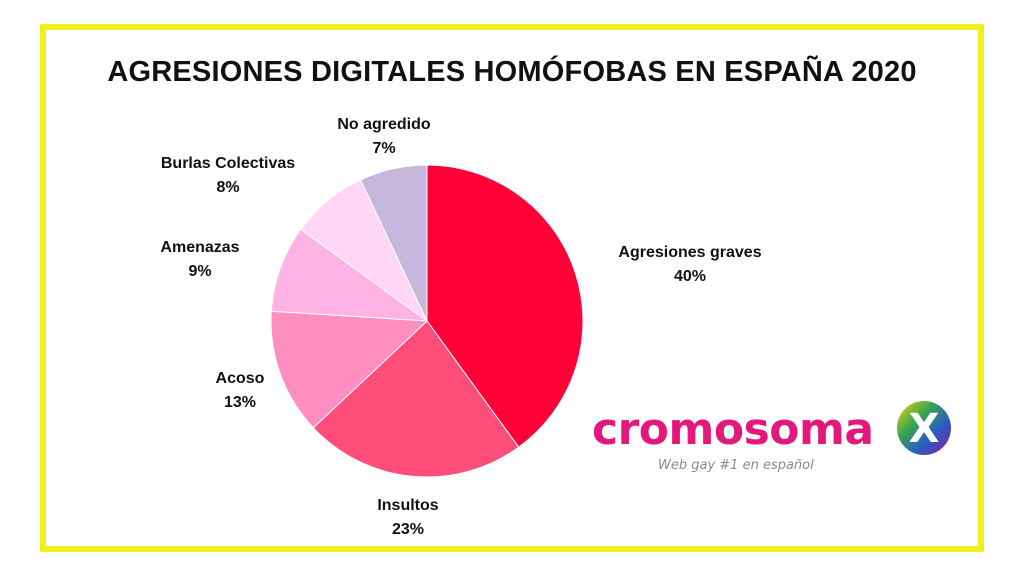 The width and height of the screenshot is (1024, 569). I want to click on cromosomax-logo: cromosoma X Web gay #1 en español, so click(774, 439).